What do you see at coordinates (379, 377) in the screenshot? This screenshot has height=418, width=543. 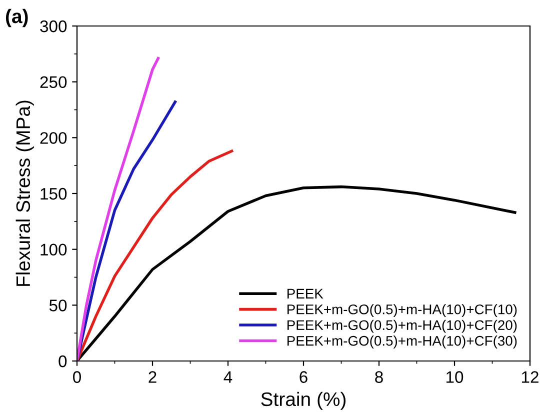 I see `x-tick-label: 8` at bounding box center [379, 377].